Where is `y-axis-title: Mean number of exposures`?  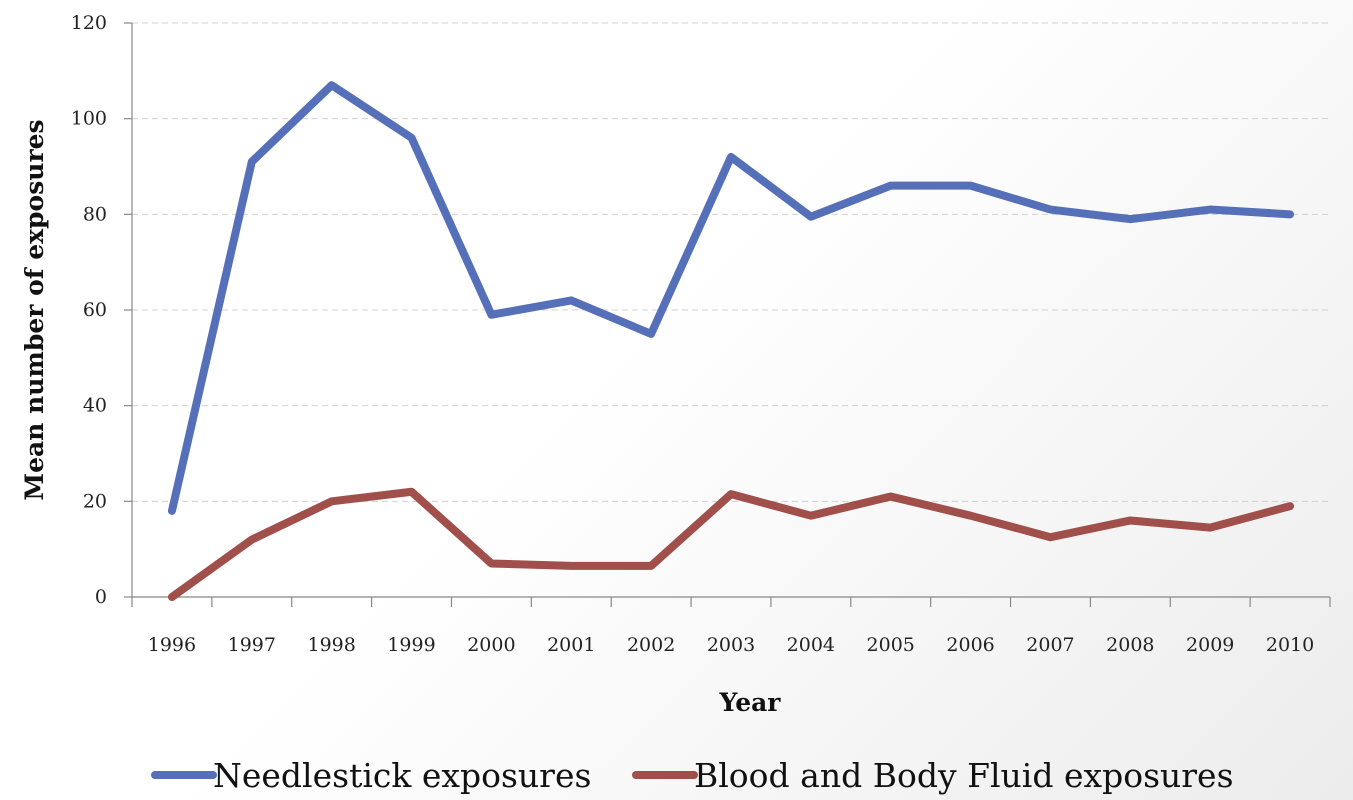
y-axis-title: Mean number of exposures is located at coordinates (34, 309).